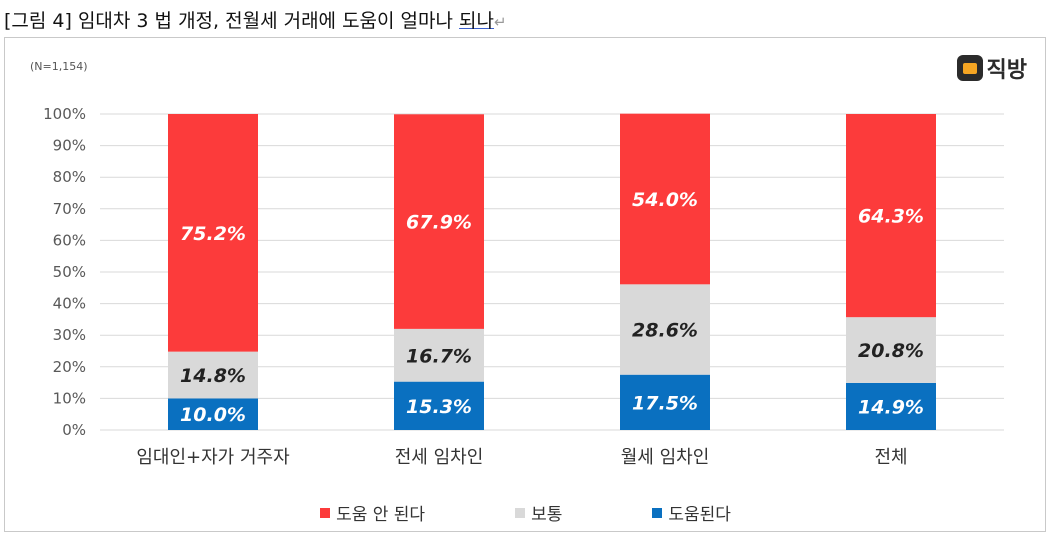 The image size is (1051, 537). What do you see at coordinates (59, 66) in the screenshot?
I see `sample-size-note: (N=1,154)` at bounding box center [59, 66].